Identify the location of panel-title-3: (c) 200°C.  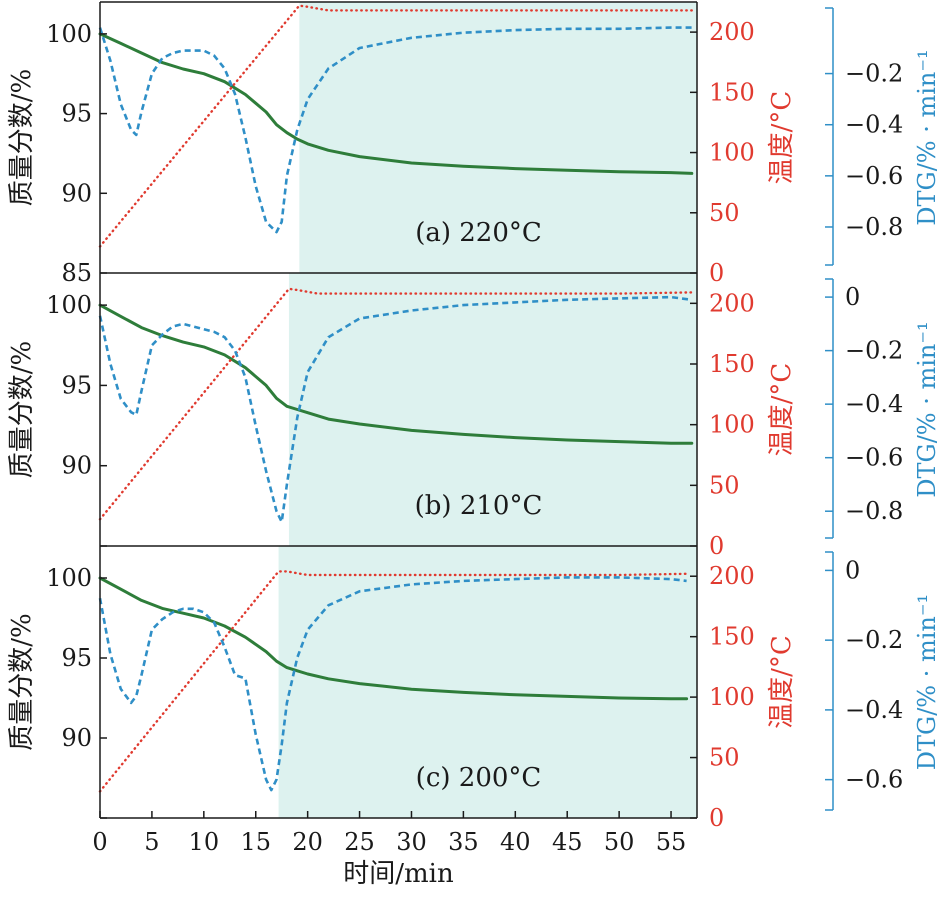
(479, 778).